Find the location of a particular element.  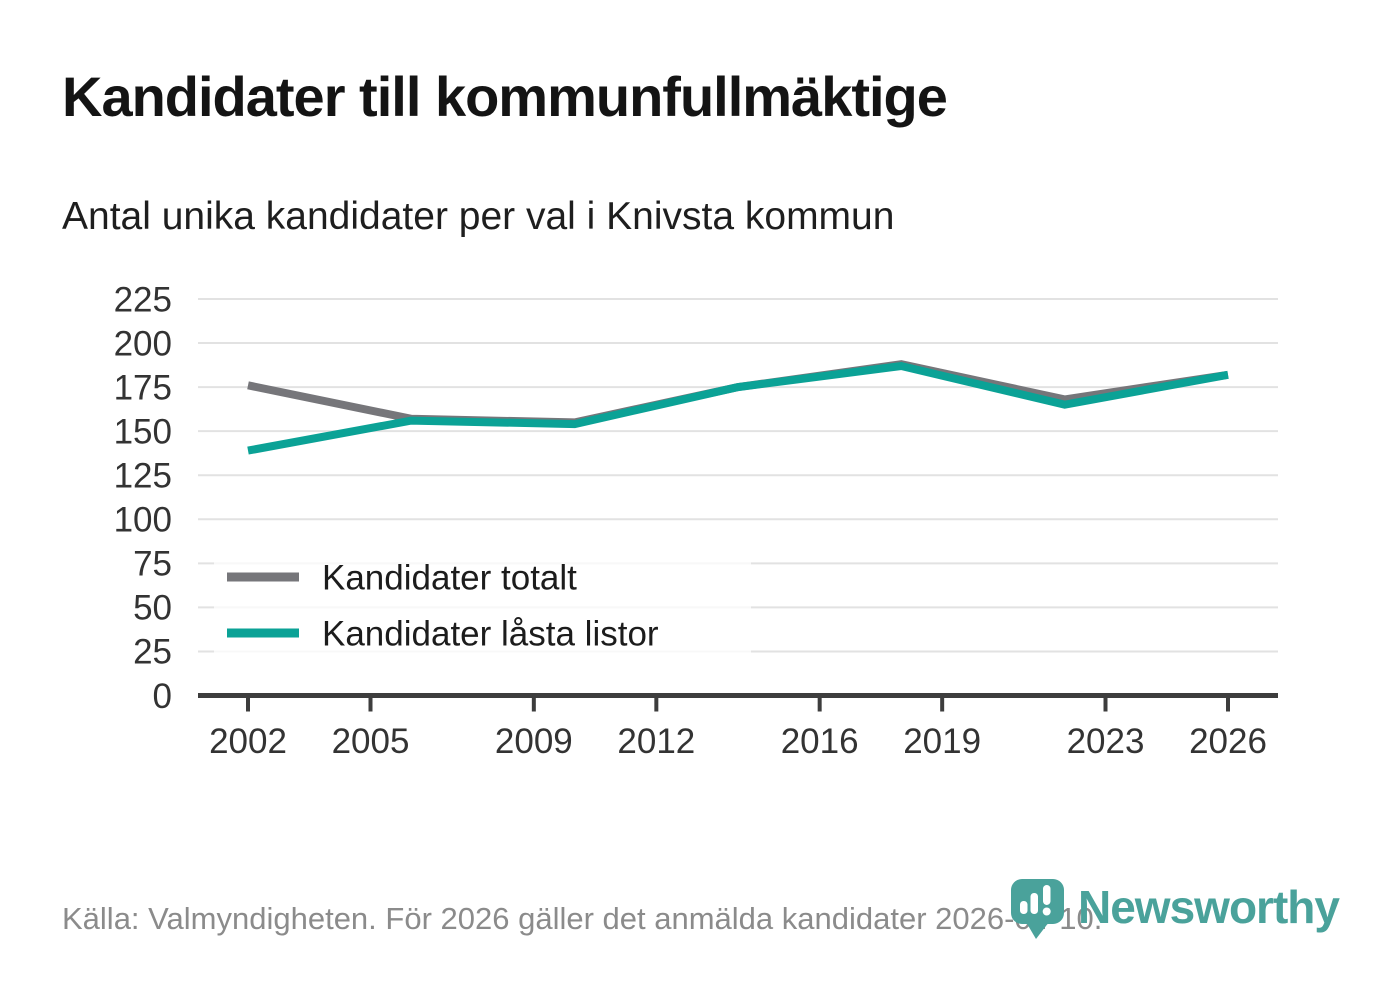

x-axis-label-2005: 2005 is located at coordinates (371, 741).